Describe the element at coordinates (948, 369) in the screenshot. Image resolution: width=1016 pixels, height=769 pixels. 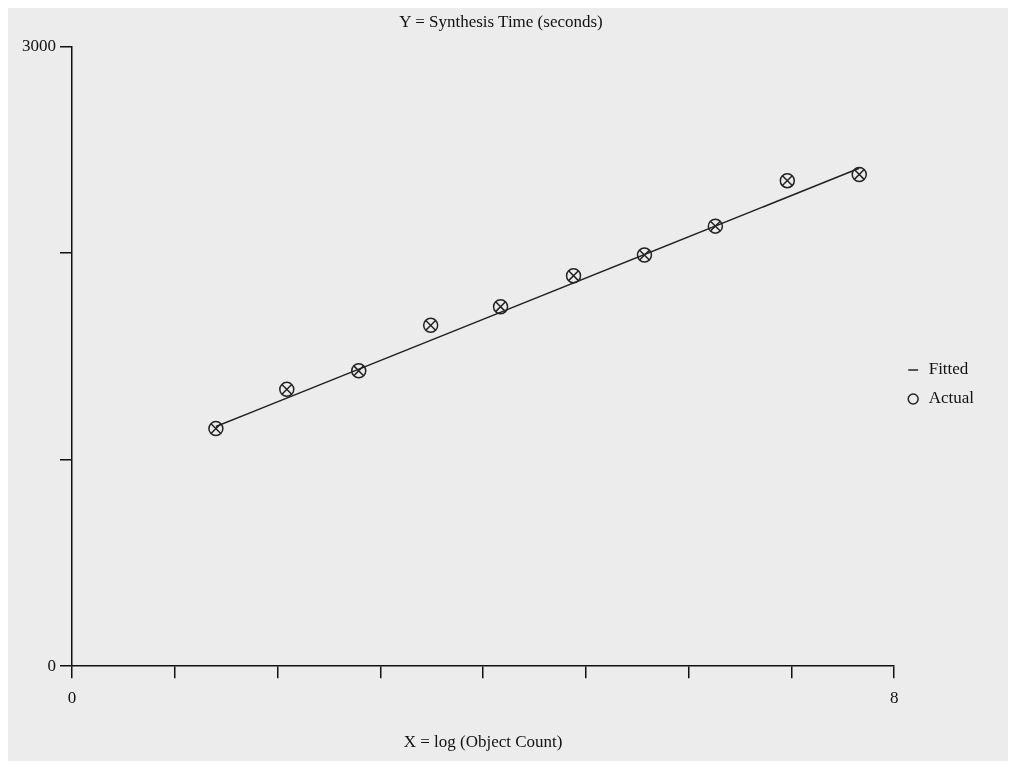
I see `legend-label: Fitted` at that location.